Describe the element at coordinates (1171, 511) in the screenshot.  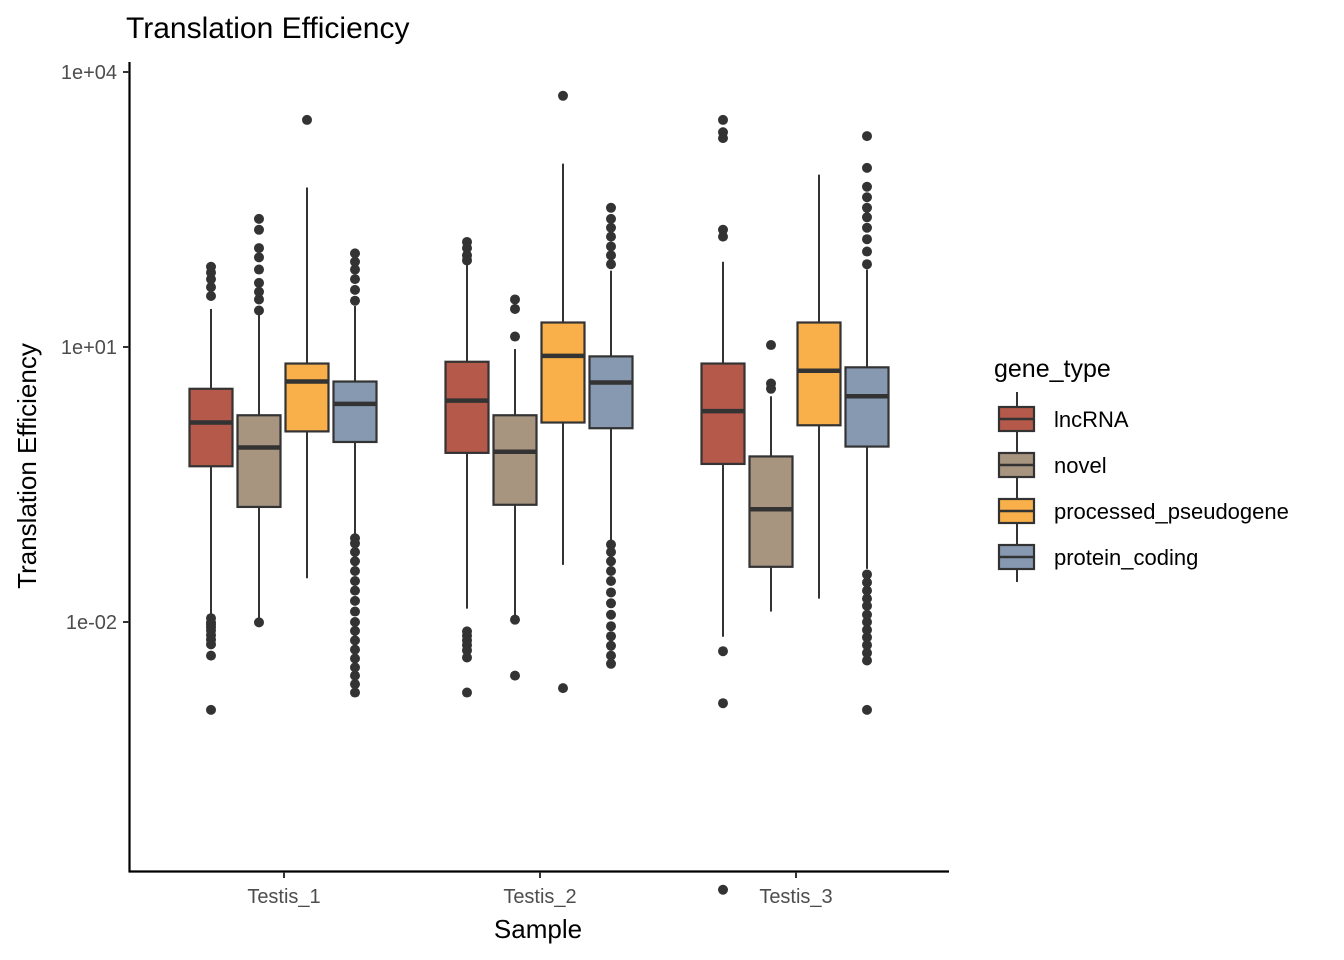
I see `legend-label: processed_pseudogene` at that location.